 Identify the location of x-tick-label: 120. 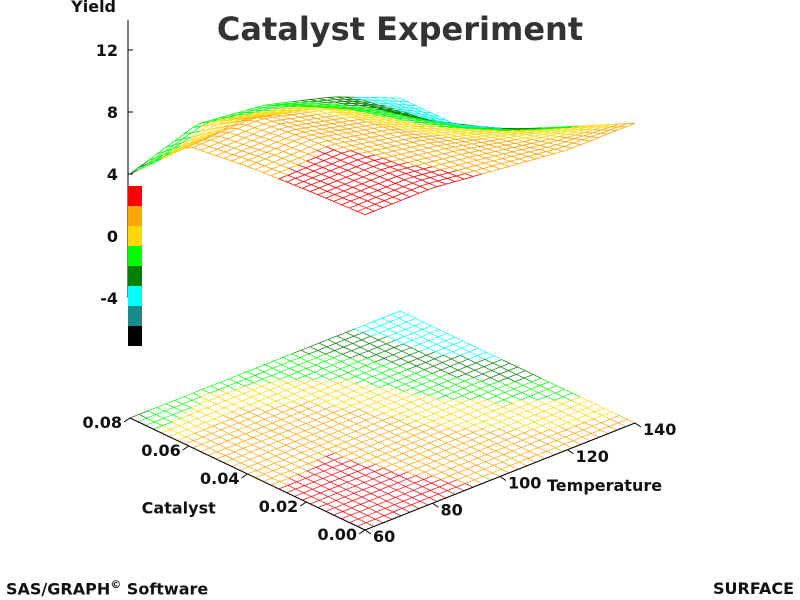
(592, 456).